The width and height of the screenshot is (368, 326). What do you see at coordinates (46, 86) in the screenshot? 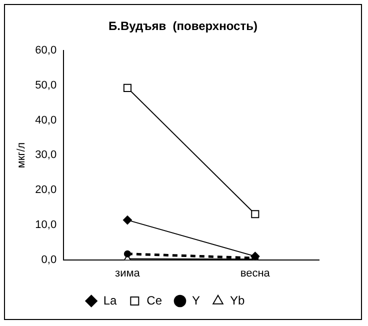
I see `y-tick-label: 50,0` at bounding box center [46, 86].